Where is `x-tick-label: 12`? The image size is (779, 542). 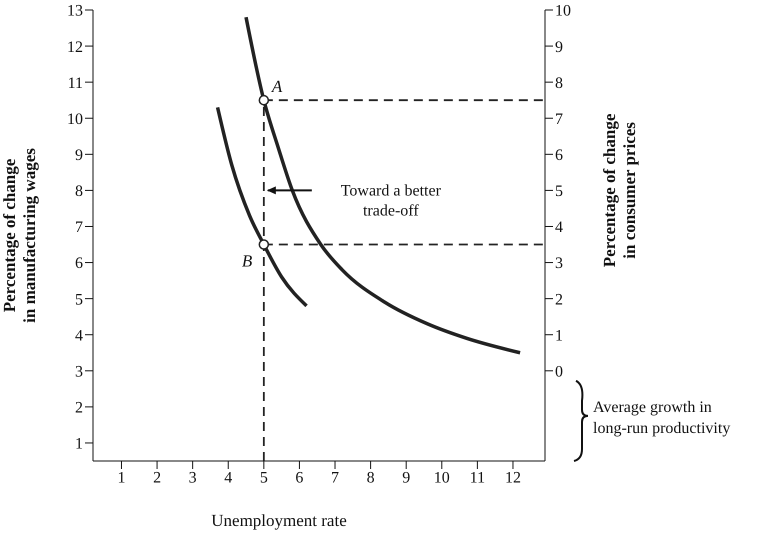
x-tick-label: 12 is located at coordinates (512, 477).